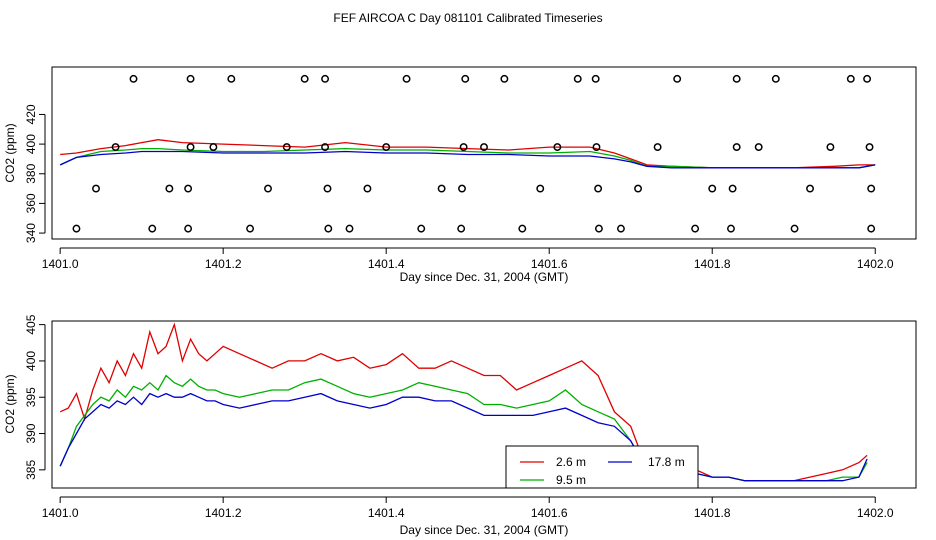  Describe the element at coordinates (60, 264) in the screenshot. I see `top-x-tick-label: 1401.0` at that location.